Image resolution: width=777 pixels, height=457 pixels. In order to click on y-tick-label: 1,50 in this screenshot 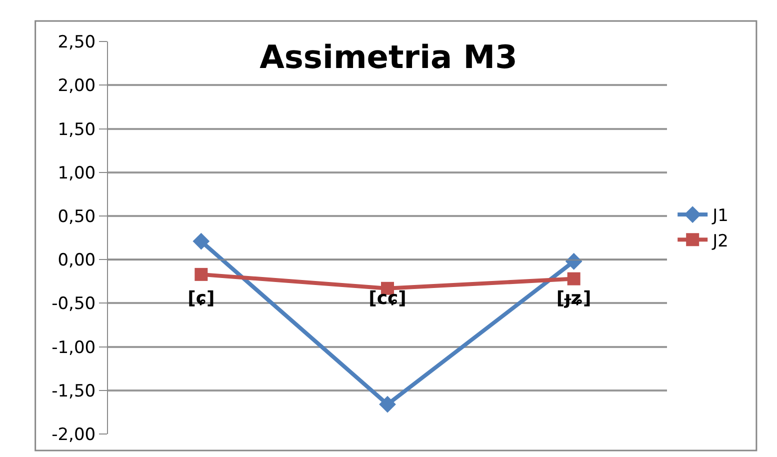, I will do `click(77, 130)`.